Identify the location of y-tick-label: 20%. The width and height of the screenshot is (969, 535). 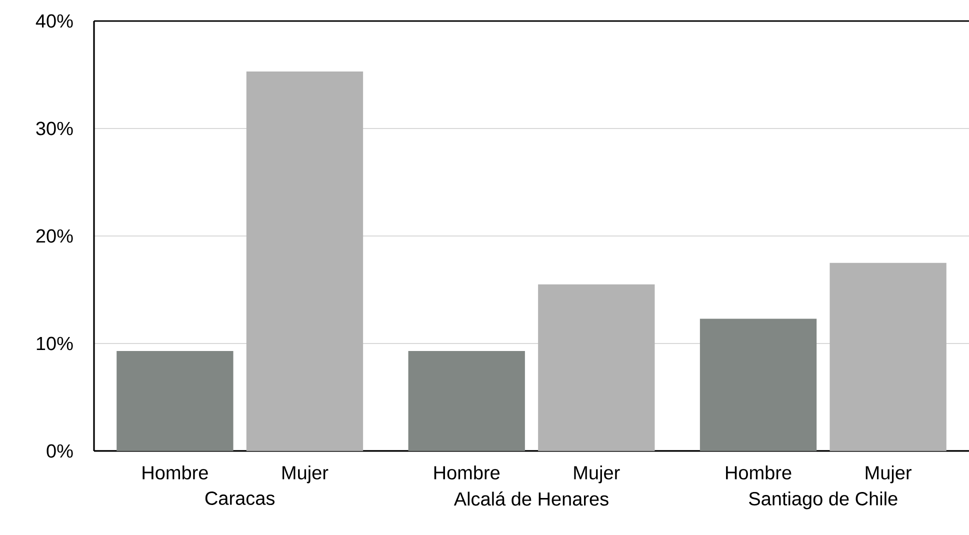
(54, 236).